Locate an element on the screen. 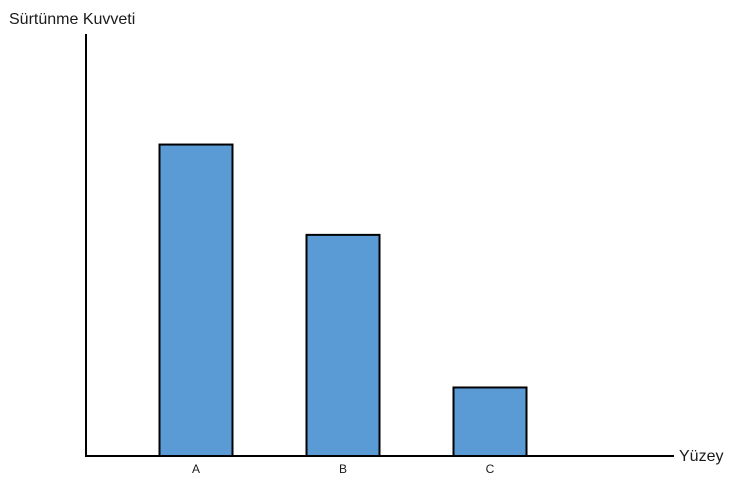  x-tick-label-a: A is located at coordinates (196, 469).